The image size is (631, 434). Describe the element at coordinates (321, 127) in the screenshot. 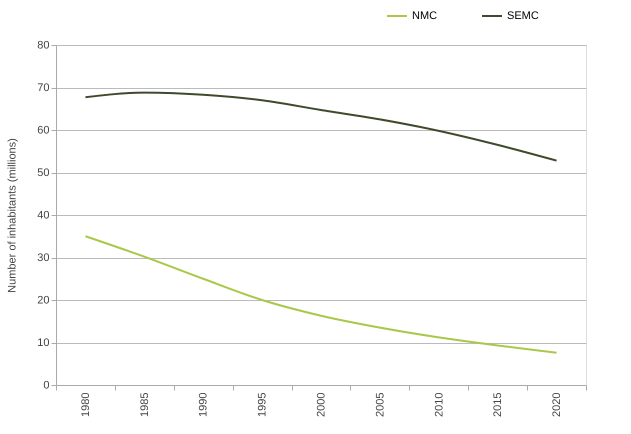

I see `line-series` at that location.